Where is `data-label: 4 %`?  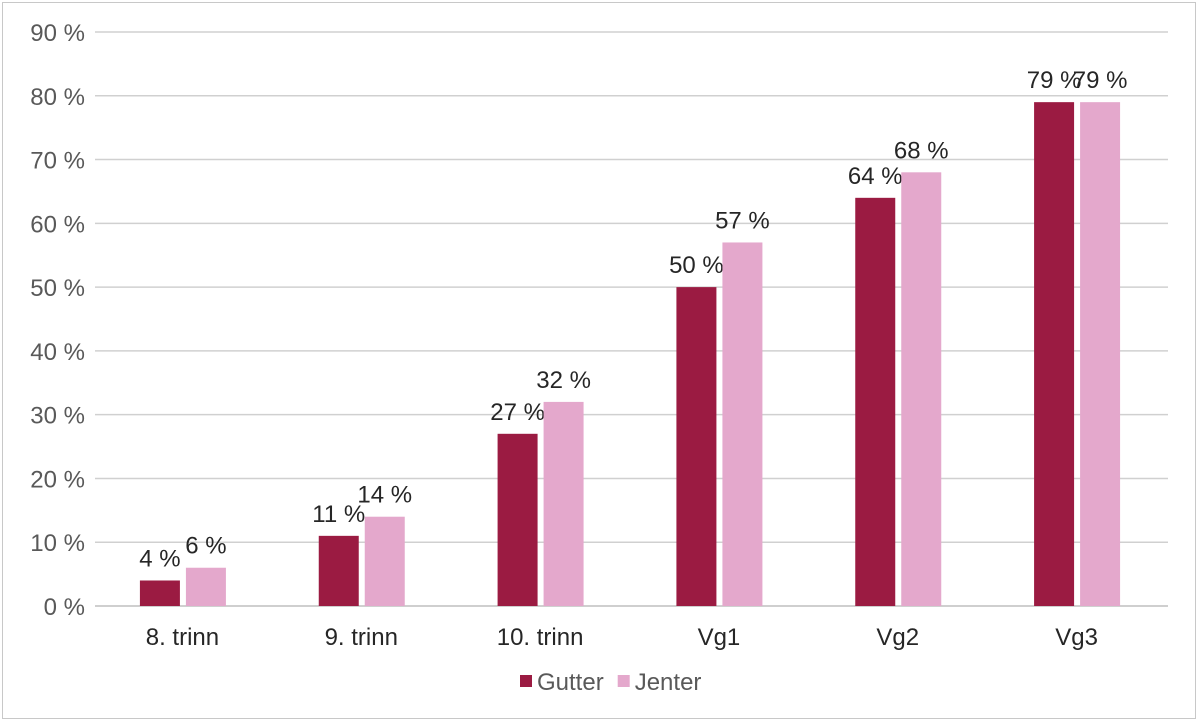
data-label: 4 % is located at coordinates (159, 558).